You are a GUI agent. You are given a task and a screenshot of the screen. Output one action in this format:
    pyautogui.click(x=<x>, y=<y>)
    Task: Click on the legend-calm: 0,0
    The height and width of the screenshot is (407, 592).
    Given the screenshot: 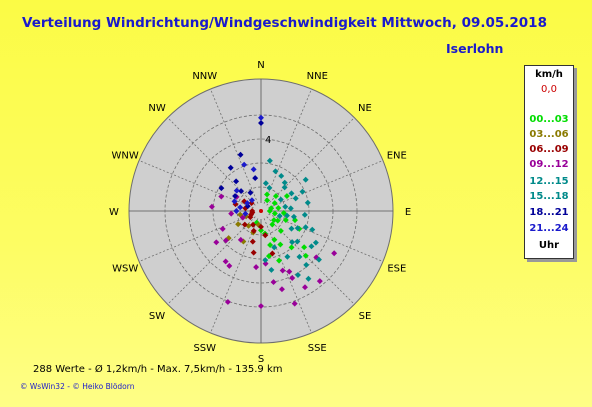 What is the action you would take?
    pyautogui.click(x=549, y=89)
    